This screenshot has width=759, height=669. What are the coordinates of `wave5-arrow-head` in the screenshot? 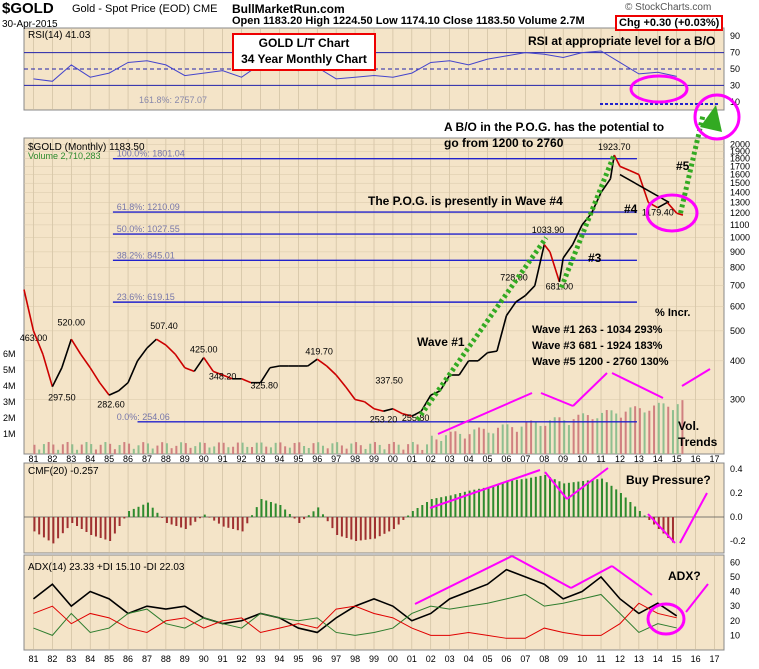 It's located at (711, 118).